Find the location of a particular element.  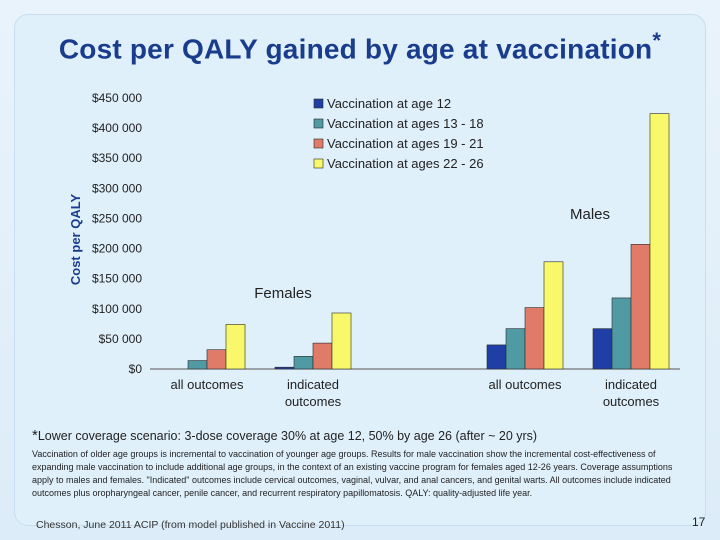

y-tick-label: $250 000 is located at coordinates (117, 218).